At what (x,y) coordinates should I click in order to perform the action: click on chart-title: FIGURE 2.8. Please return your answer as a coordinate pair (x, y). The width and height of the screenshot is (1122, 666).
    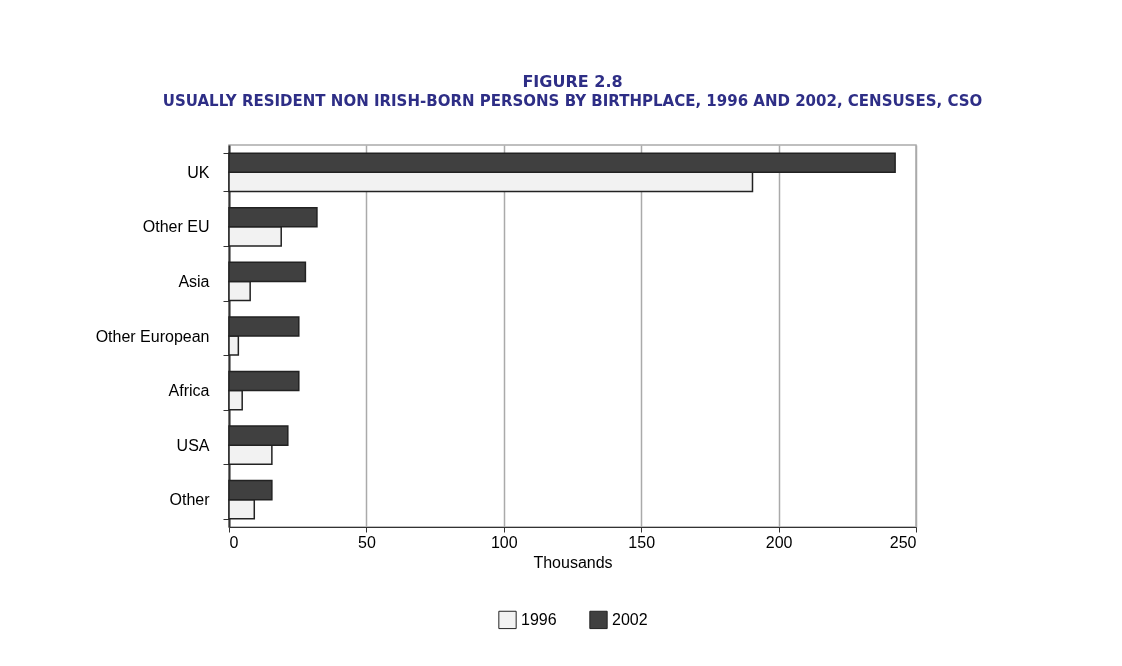
    Looking at the image, I should click on (572, 81).